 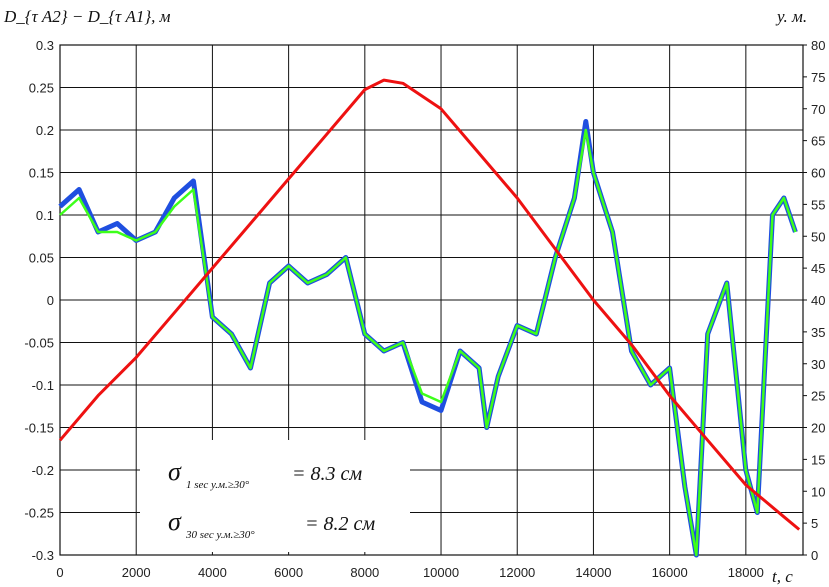 What do you see at coordinates (175, 521) in the screenshot?
I see `annotation-2-sigma: σ` at bounding box center [175, 521].